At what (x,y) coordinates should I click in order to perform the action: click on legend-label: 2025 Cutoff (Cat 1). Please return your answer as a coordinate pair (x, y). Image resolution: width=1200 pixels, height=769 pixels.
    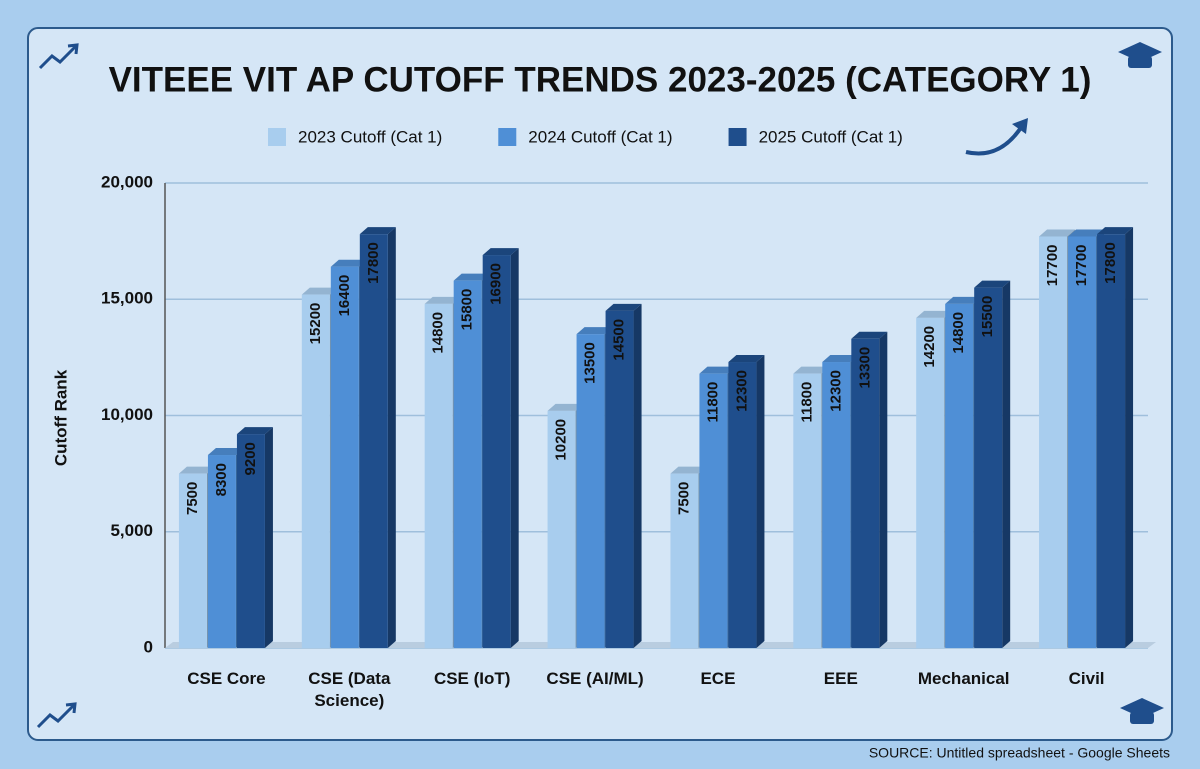
    Looking at the image, I should click on (831, 136).